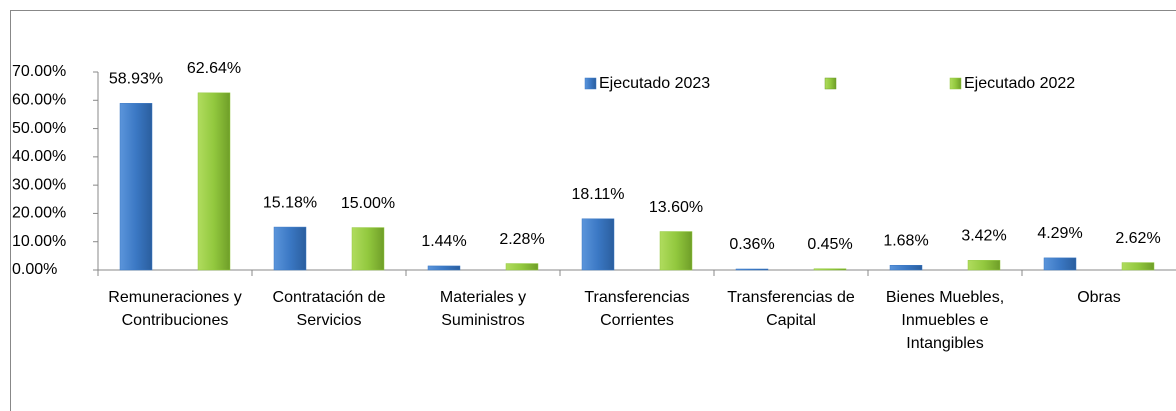 This screenshot has width=1176, height=411. What do you see at coordinates (1019, 83) in the screenshot?
I see `legend-label: Ejecutado 2022` at bounding box center [1019, 83].